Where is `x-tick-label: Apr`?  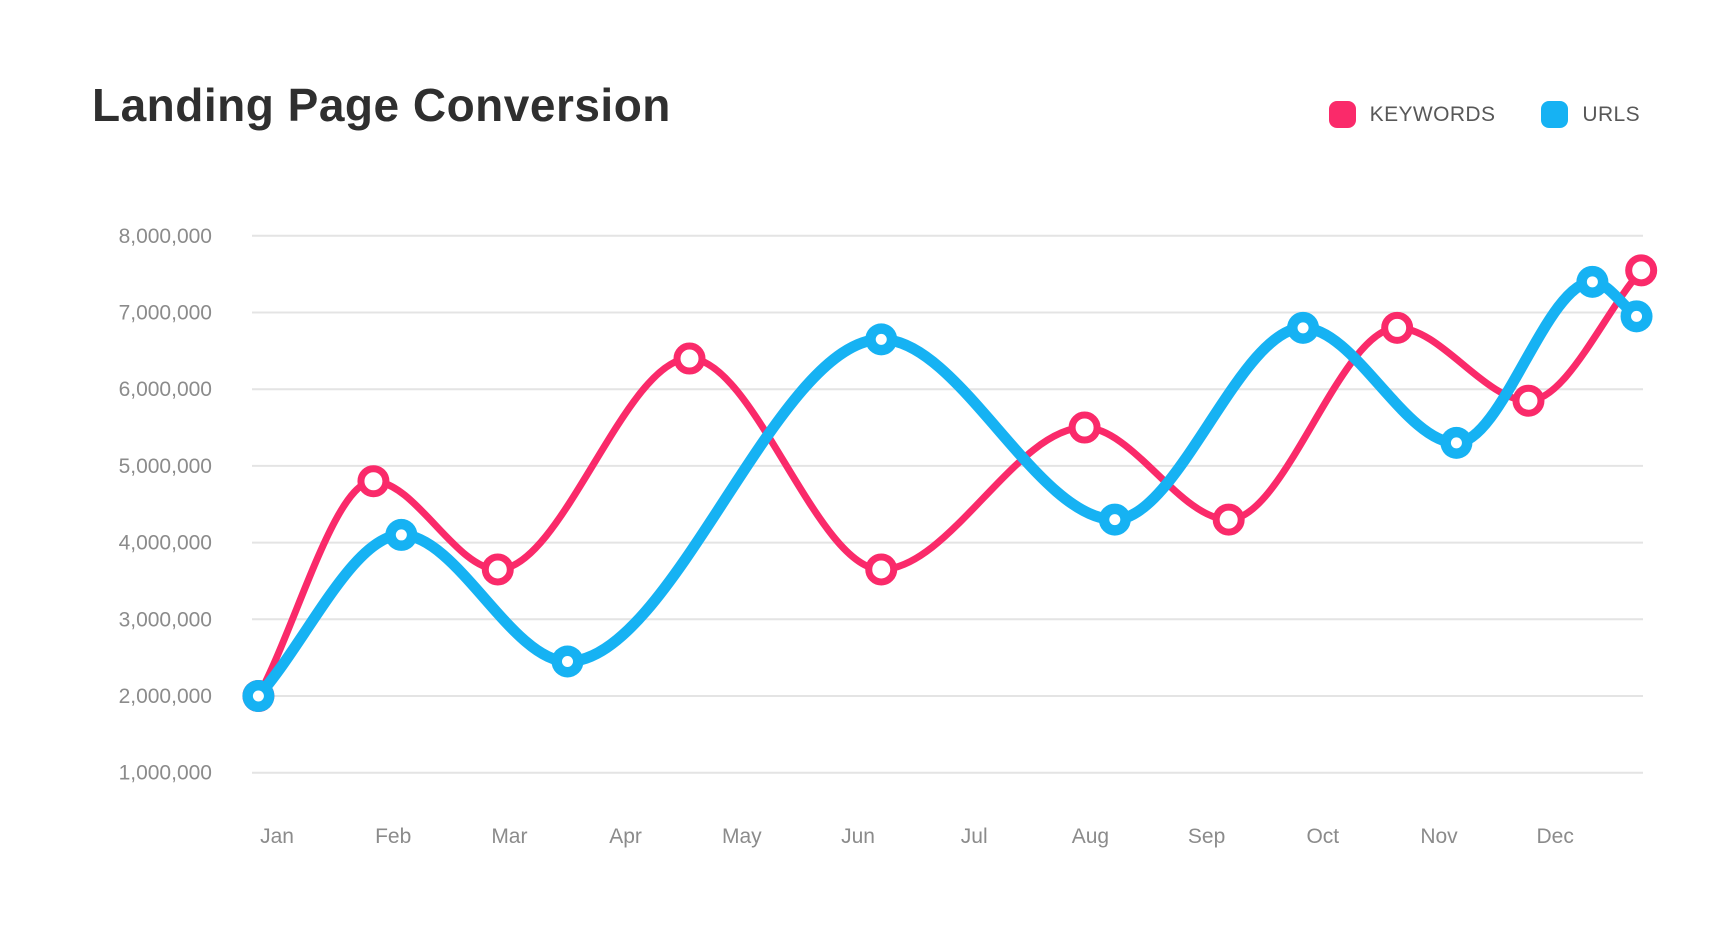
x-tick-label: Apr is located at coordinates (625, 836).